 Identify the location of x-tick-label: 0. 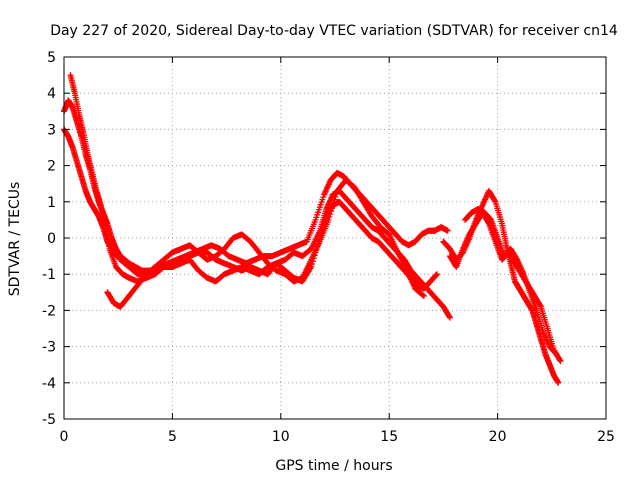
(64, 437).